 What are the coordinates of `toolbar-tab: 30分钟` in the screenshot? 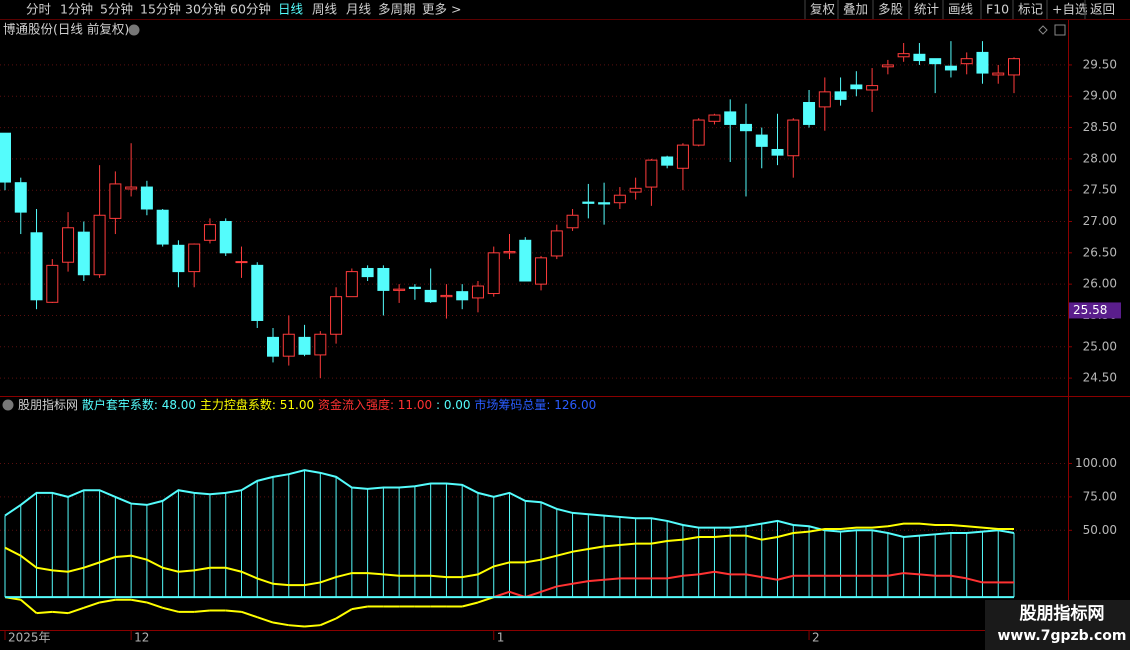 It's located at (205, 9).